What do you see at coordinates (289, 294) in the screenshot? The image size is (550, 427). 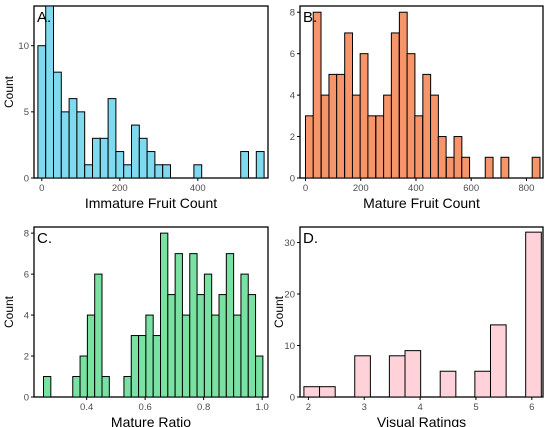 I see `y-tick-label: 20` at bounding box center [289, 294].